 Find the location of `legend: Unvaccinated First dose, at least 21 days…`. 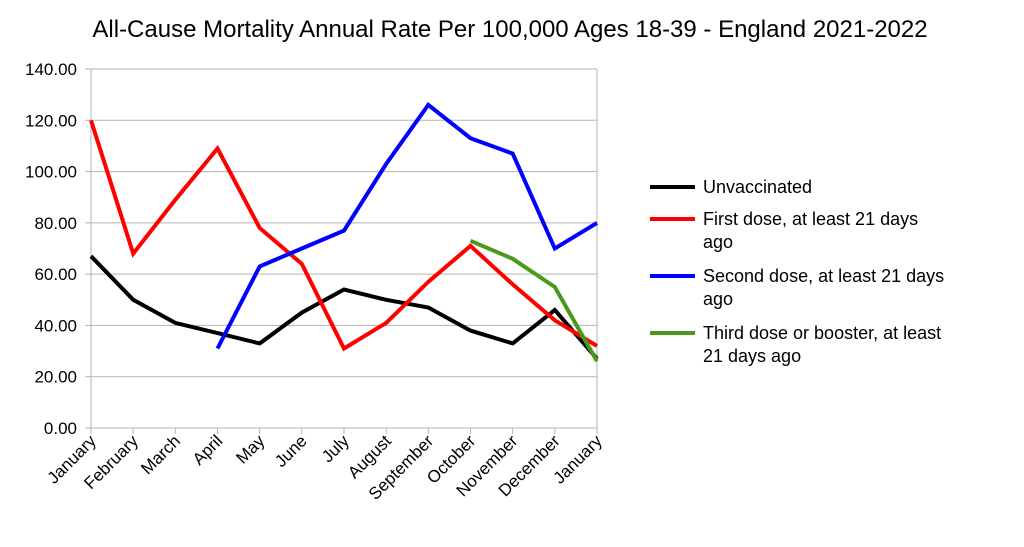

legend: Unvaccinated First dose, at least 21 days… is located at coordinates (797, 271).